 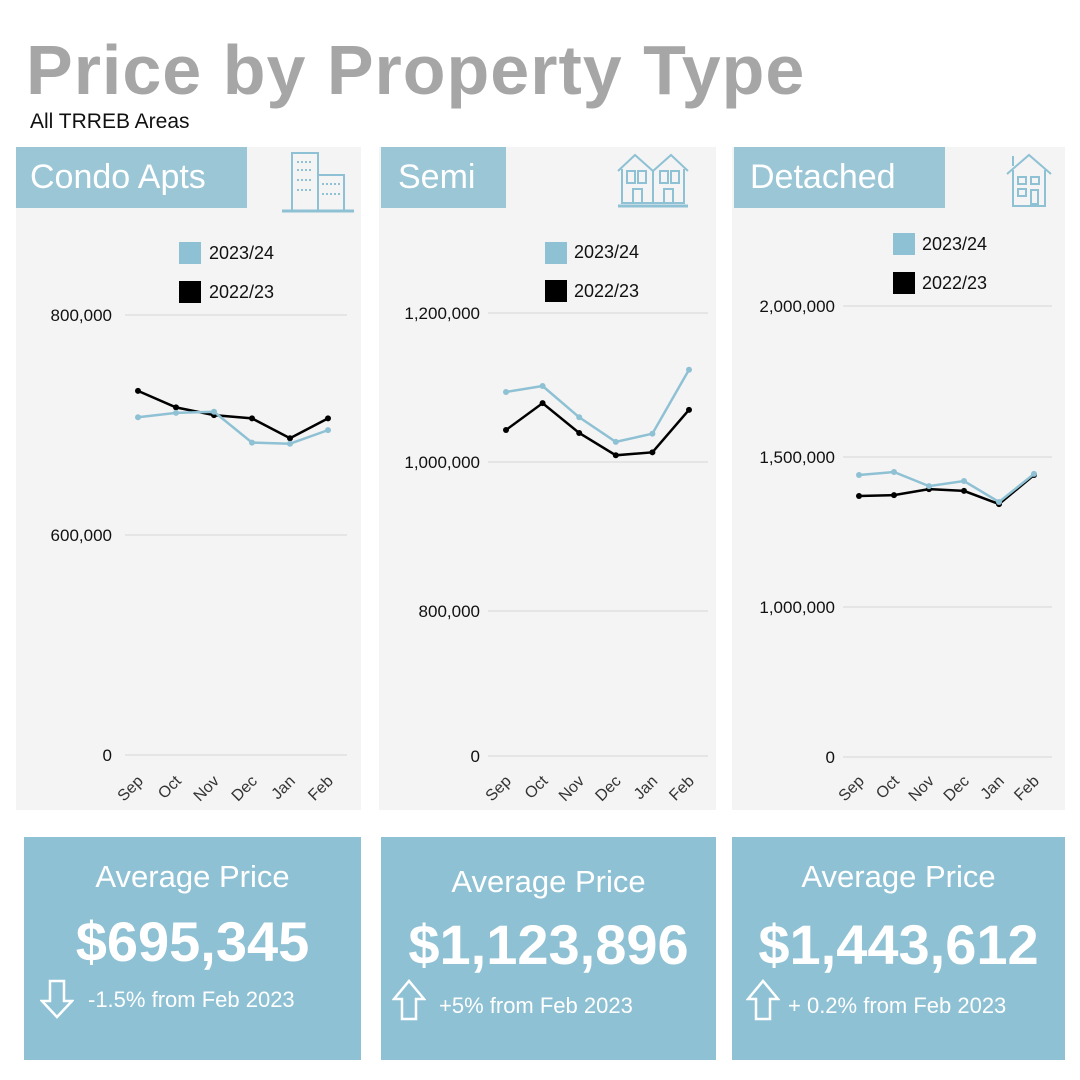 I want to click on y-tick-label: 600,000, so click(x=81, y=535).